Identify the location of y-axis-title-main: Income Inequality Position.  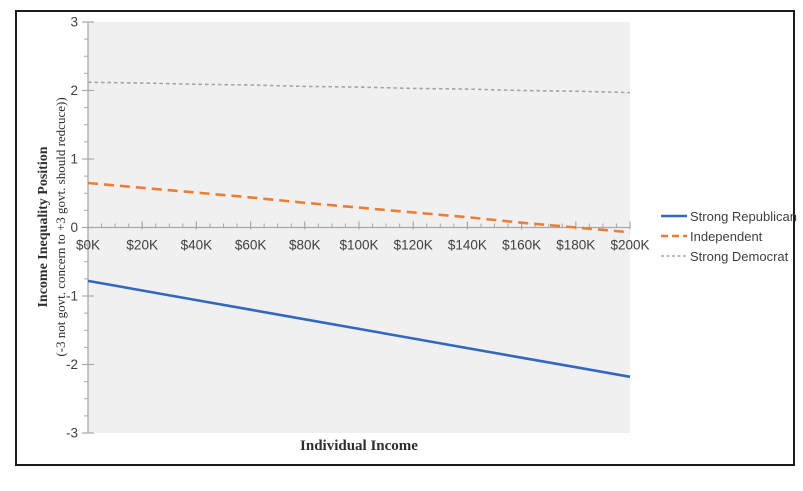
(43, 227).